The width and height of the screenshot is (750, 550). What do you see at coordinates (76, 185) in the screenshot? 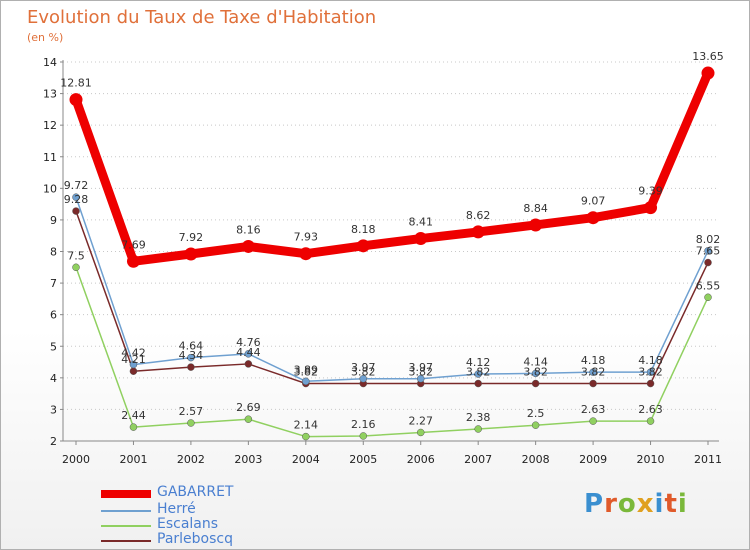
I see `data-label: 9.72` at bounding box center [76, 185].